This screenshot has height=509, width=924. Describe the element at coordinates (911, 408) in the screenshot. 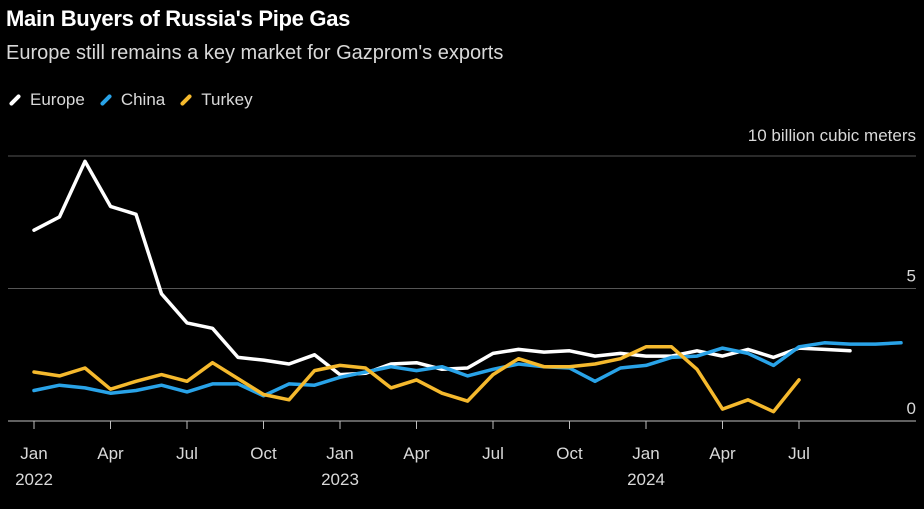

I see `y-tick-label: 0` at that location.